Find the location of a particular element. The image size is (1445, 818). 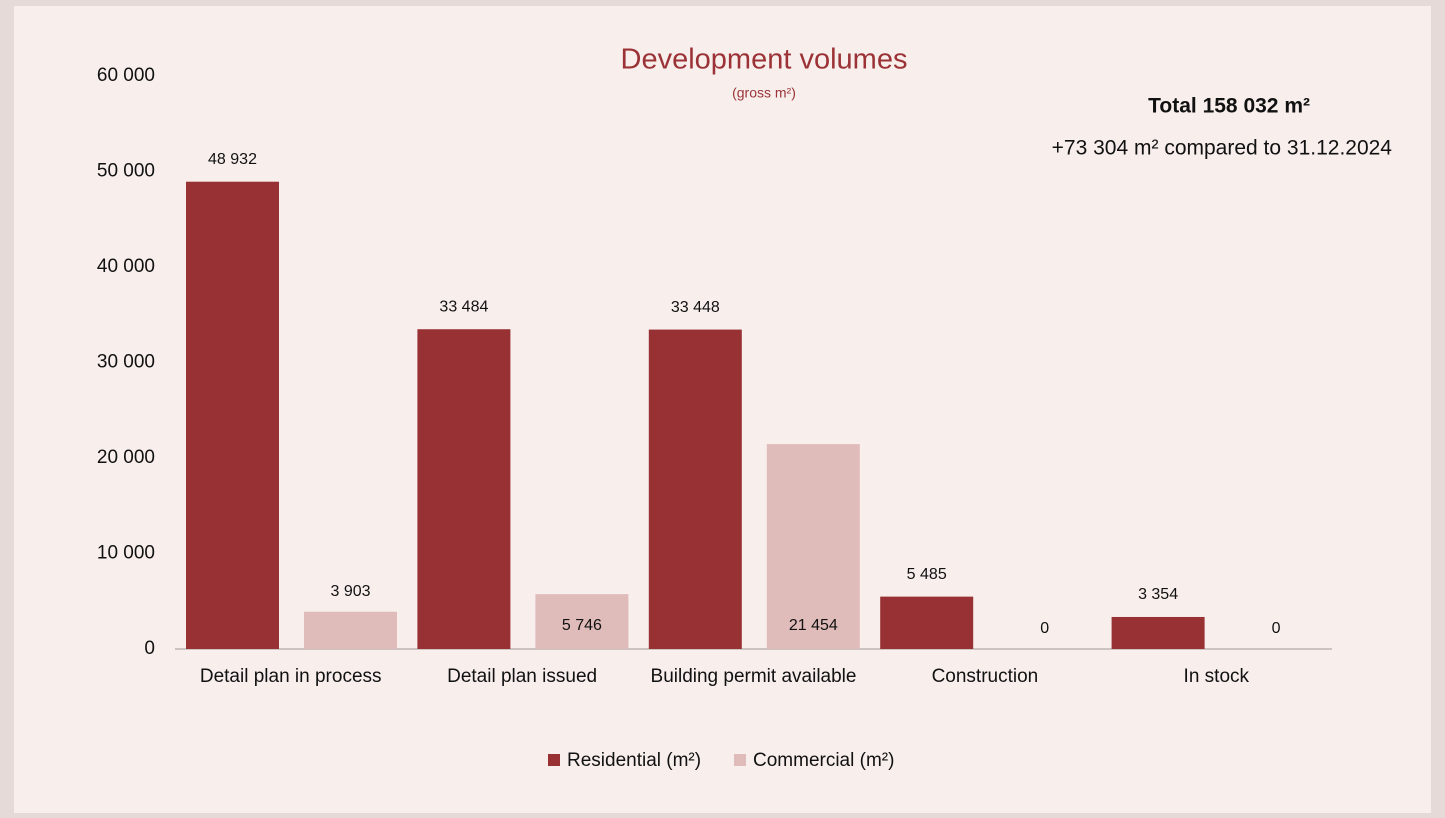

data-label: 3 354 is located at coordinates (1158, 594).